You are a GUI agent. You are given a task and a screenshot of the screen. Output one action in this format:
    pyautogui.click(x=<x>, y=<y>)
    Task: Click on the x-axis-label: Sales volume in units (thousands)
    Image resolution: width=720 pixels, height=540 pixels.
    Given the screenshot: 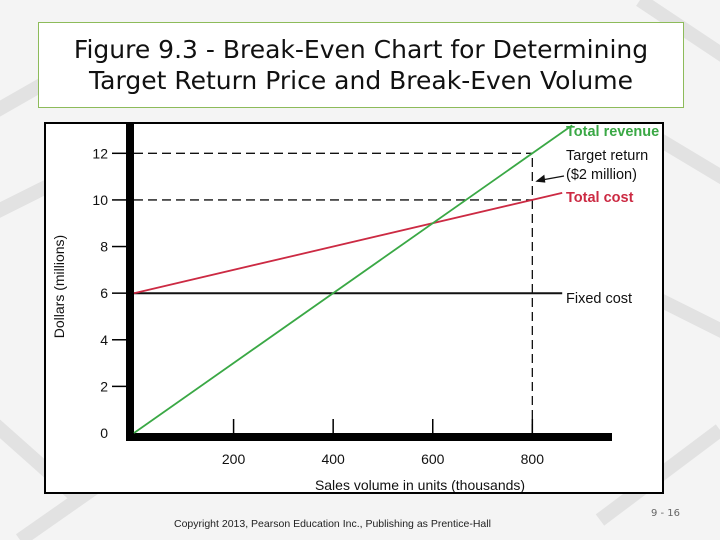 What is the action you would take?
    pyautogui.click(x=420, y=484)
    